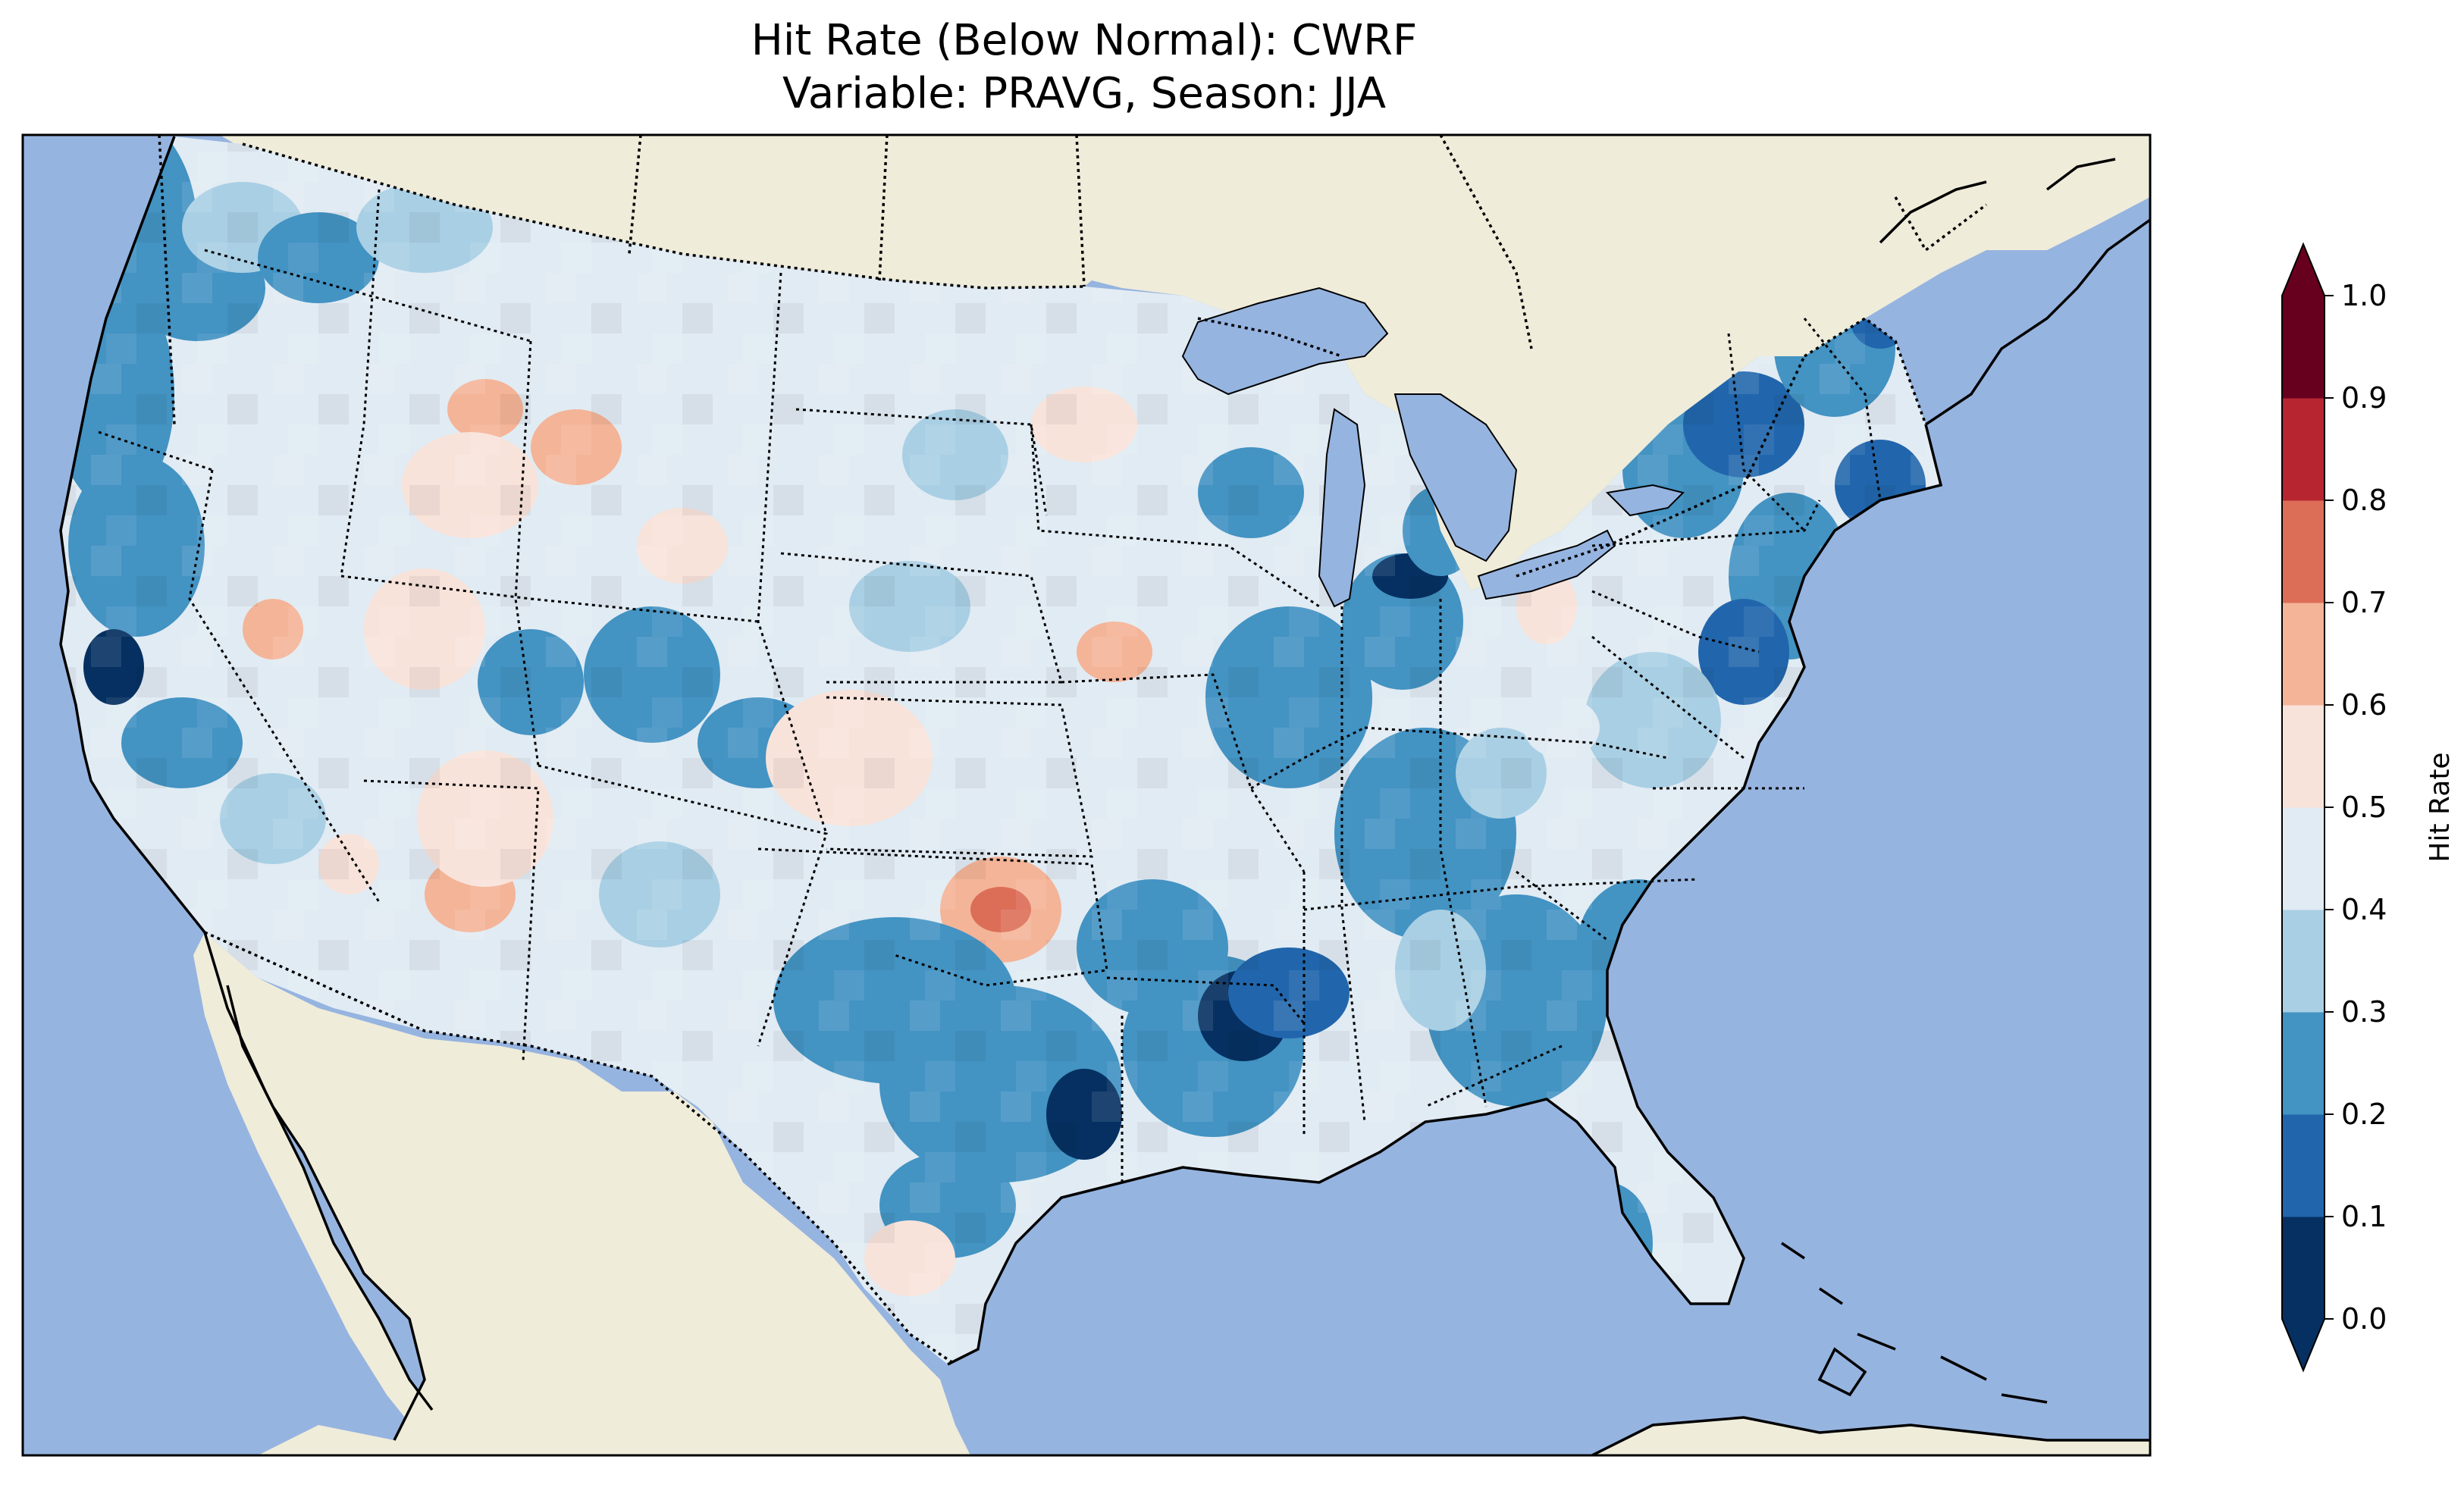 The height and width of the screenshot is (1494, 2464). What do you see at coordinates (1645, 500) in the screenshot?
I see `lake-ontario` at bounding box center [1645, 500].